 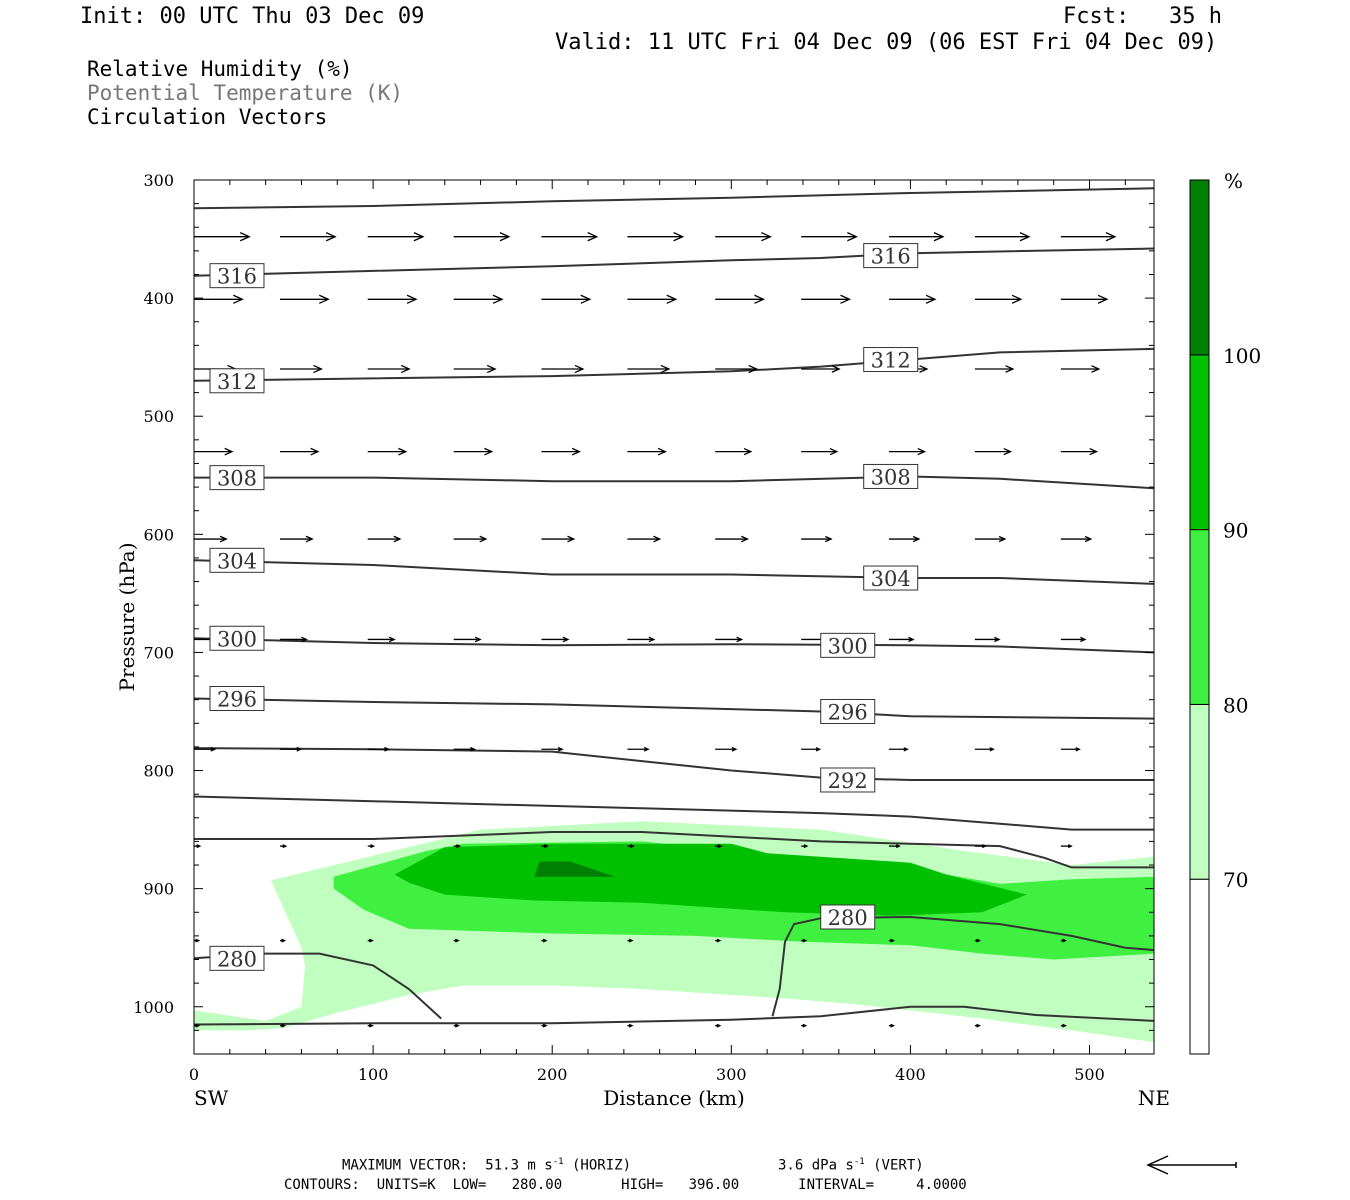 What do you see at coordinates (1191, 1165) in the screenshot?
I see `reference-vector` at bounding box center [1191, 1165].